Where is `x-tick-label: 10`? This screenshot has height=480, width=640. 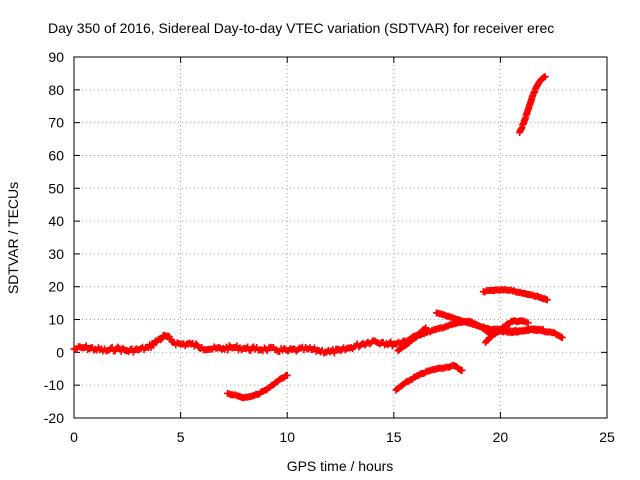
x-tick-label: 10 is located at coordinates (287, 437).